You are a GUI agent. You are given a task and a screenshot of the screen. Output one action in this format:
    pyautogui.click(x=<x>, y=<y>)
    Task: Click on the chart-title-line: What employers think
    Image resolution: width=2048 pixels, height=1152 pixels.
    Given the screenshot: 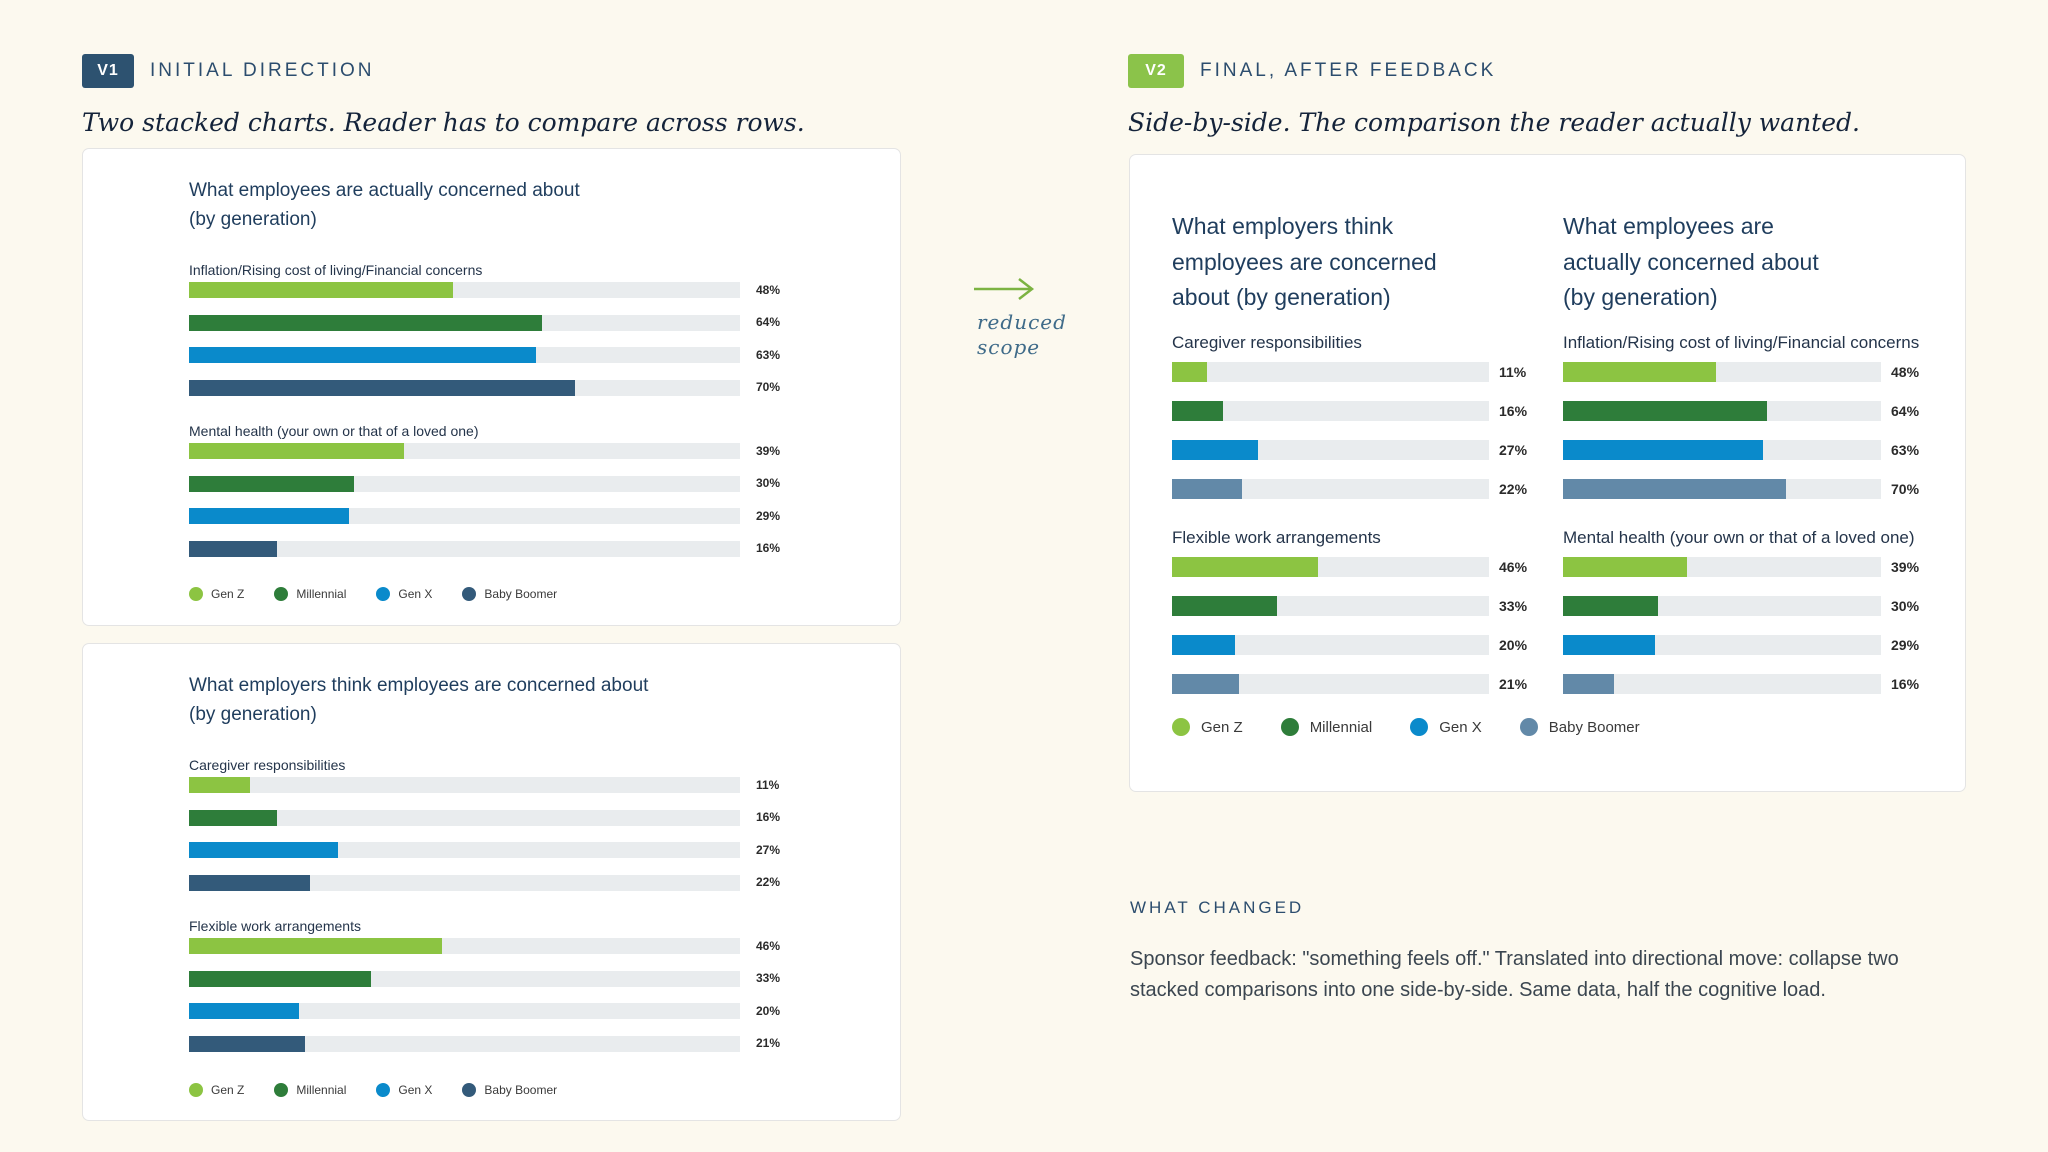 What is the action you would take?
    pyautogui.click(x=1283, y=226)
    